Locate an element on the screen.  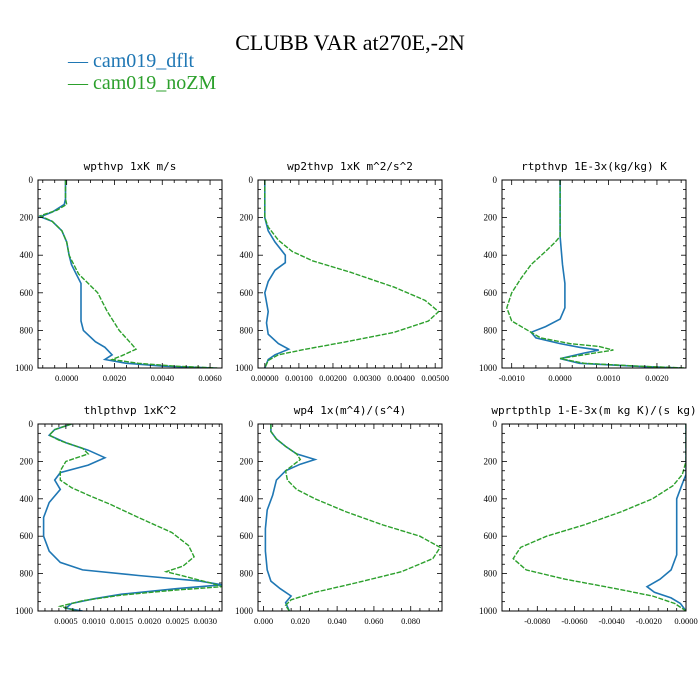
panel-title: wp2thvp 1xK m^2/s^2 is located at coordinates (350, 166).